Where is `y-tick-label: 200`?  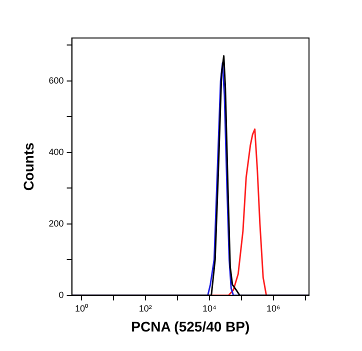 y-tick-label: 200 is located at coordinates (56, 223).